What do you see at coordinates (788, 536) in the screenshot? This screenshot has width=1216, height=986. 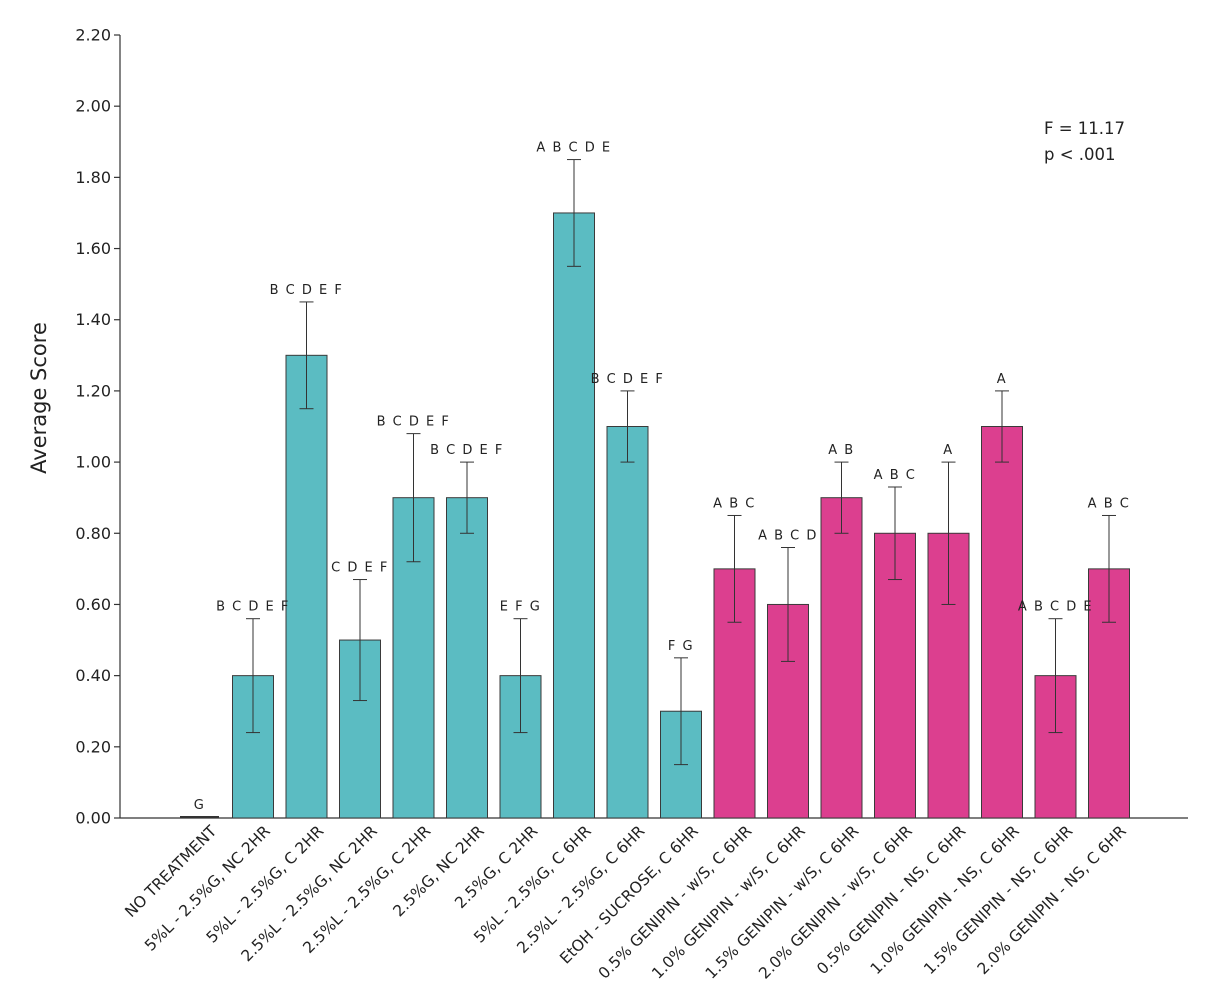 I see `significance-label: A B C D` at bounding box center [788, 536].